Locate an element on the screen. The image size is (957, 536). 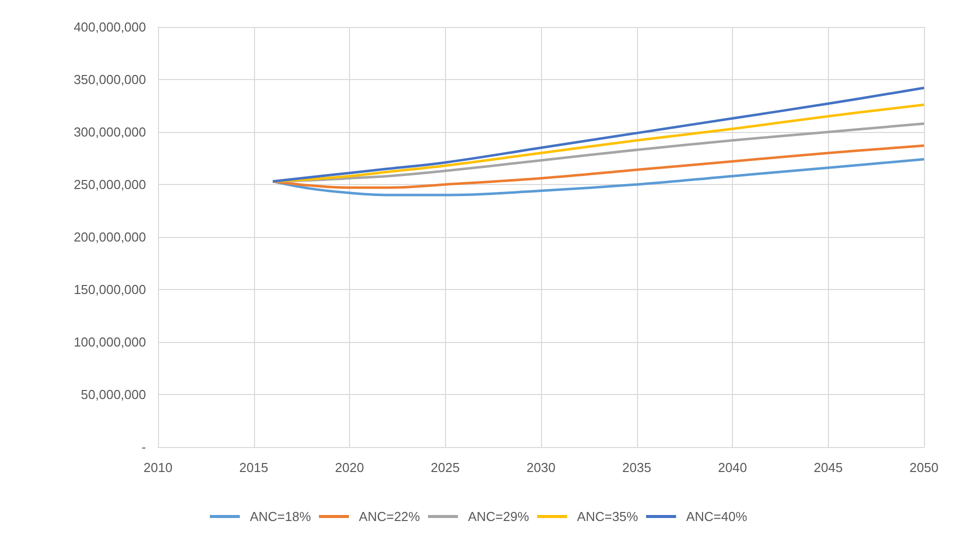
x-tick-label: 2015 is located at coordinates (253, 467).